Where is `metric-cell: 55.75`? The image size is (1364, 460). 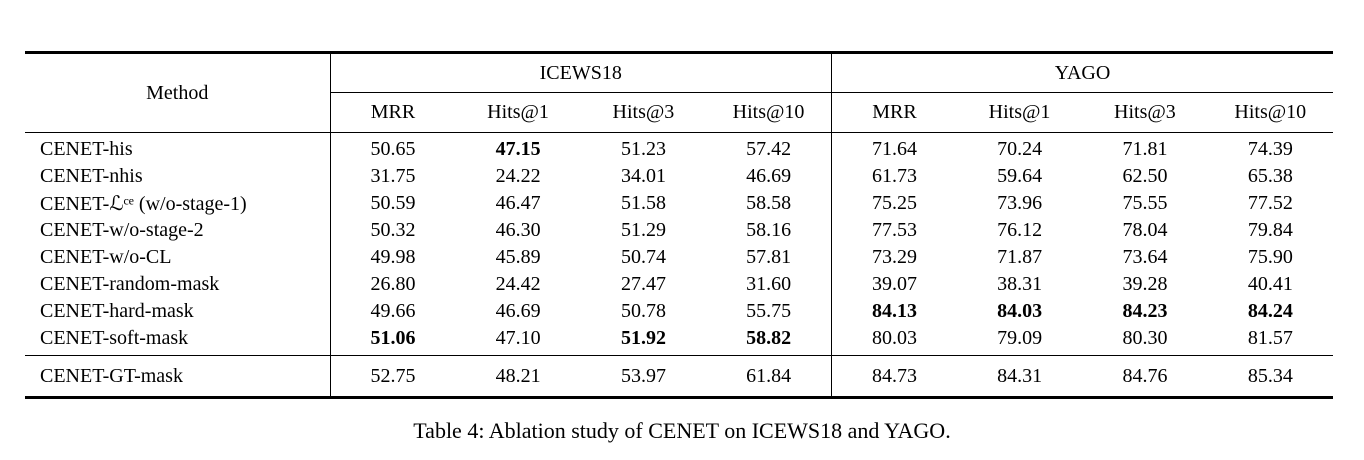 metric-cell: 55.75 is located at coordinates (769, 311).